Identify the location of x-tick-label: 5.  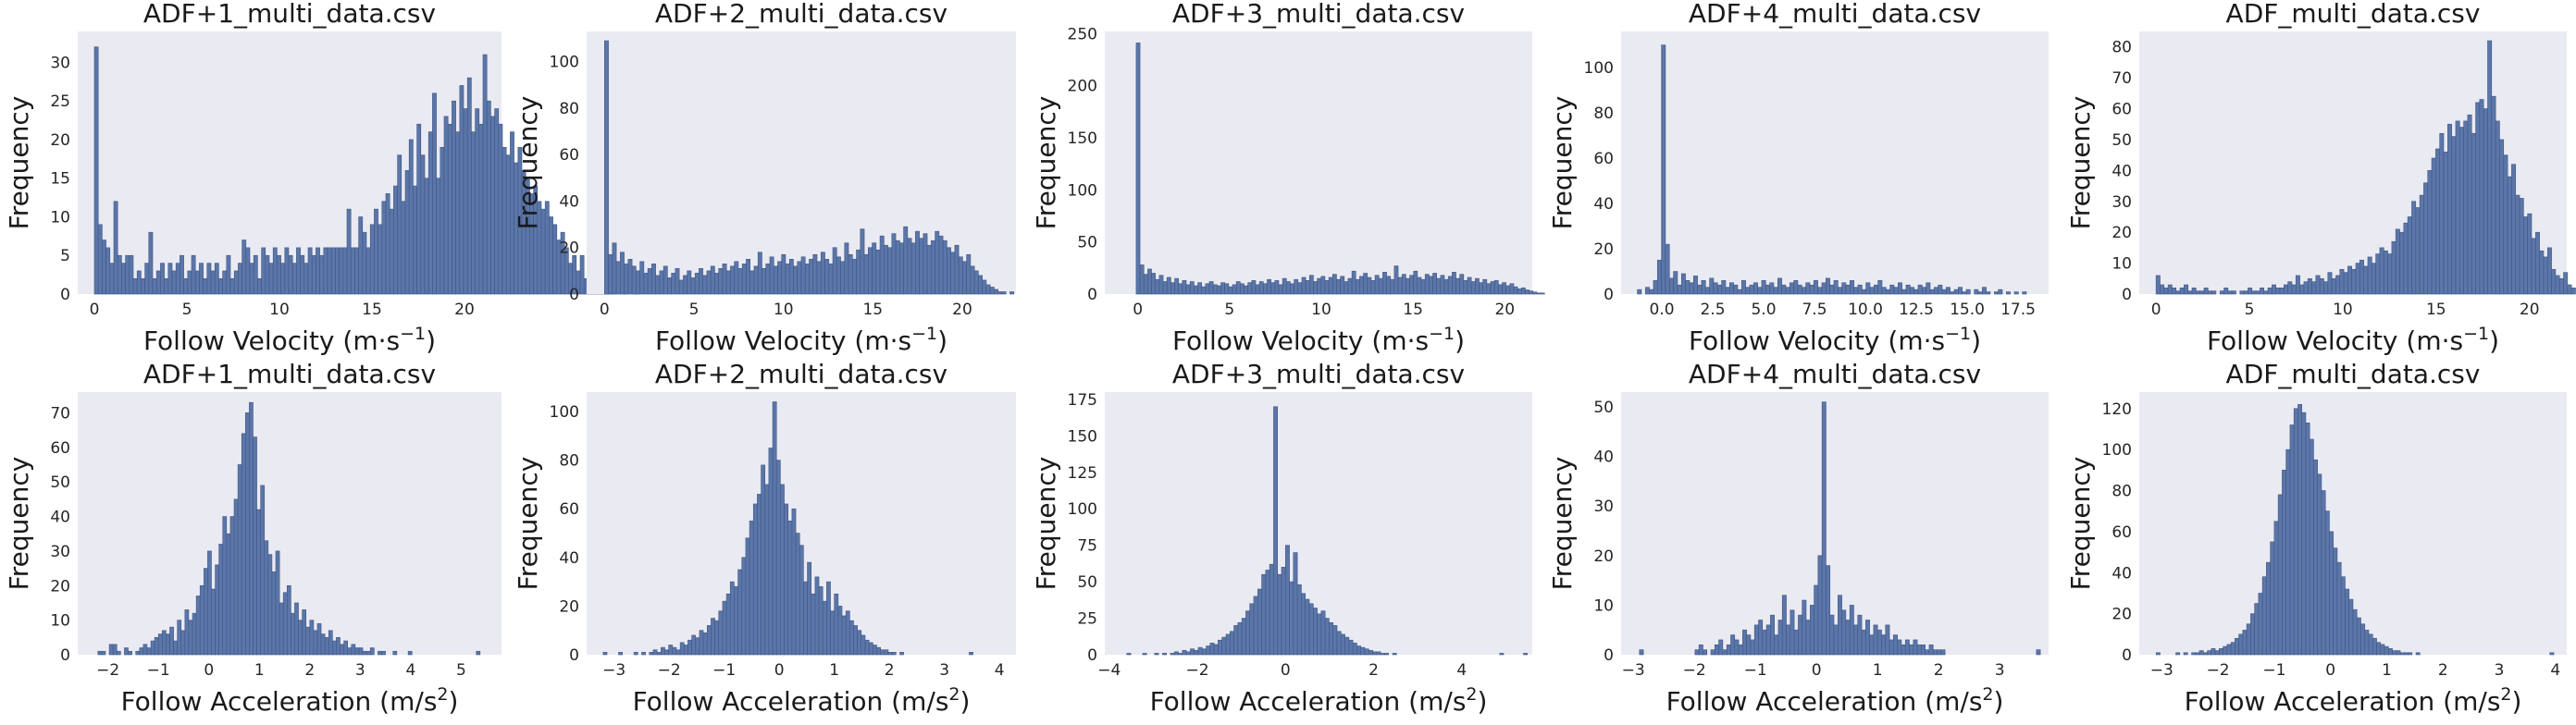
(187, 310).